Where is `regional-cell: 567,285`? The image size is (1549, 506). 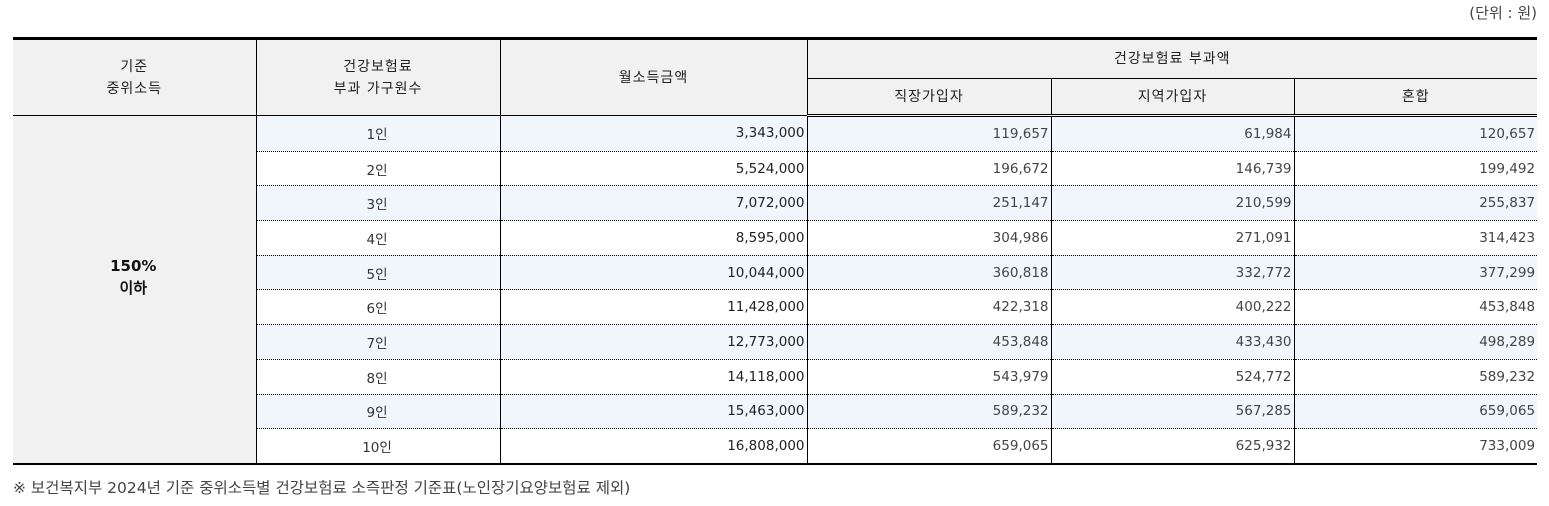
regional-cell: 567,285 is located at coordinates (1172, 412).